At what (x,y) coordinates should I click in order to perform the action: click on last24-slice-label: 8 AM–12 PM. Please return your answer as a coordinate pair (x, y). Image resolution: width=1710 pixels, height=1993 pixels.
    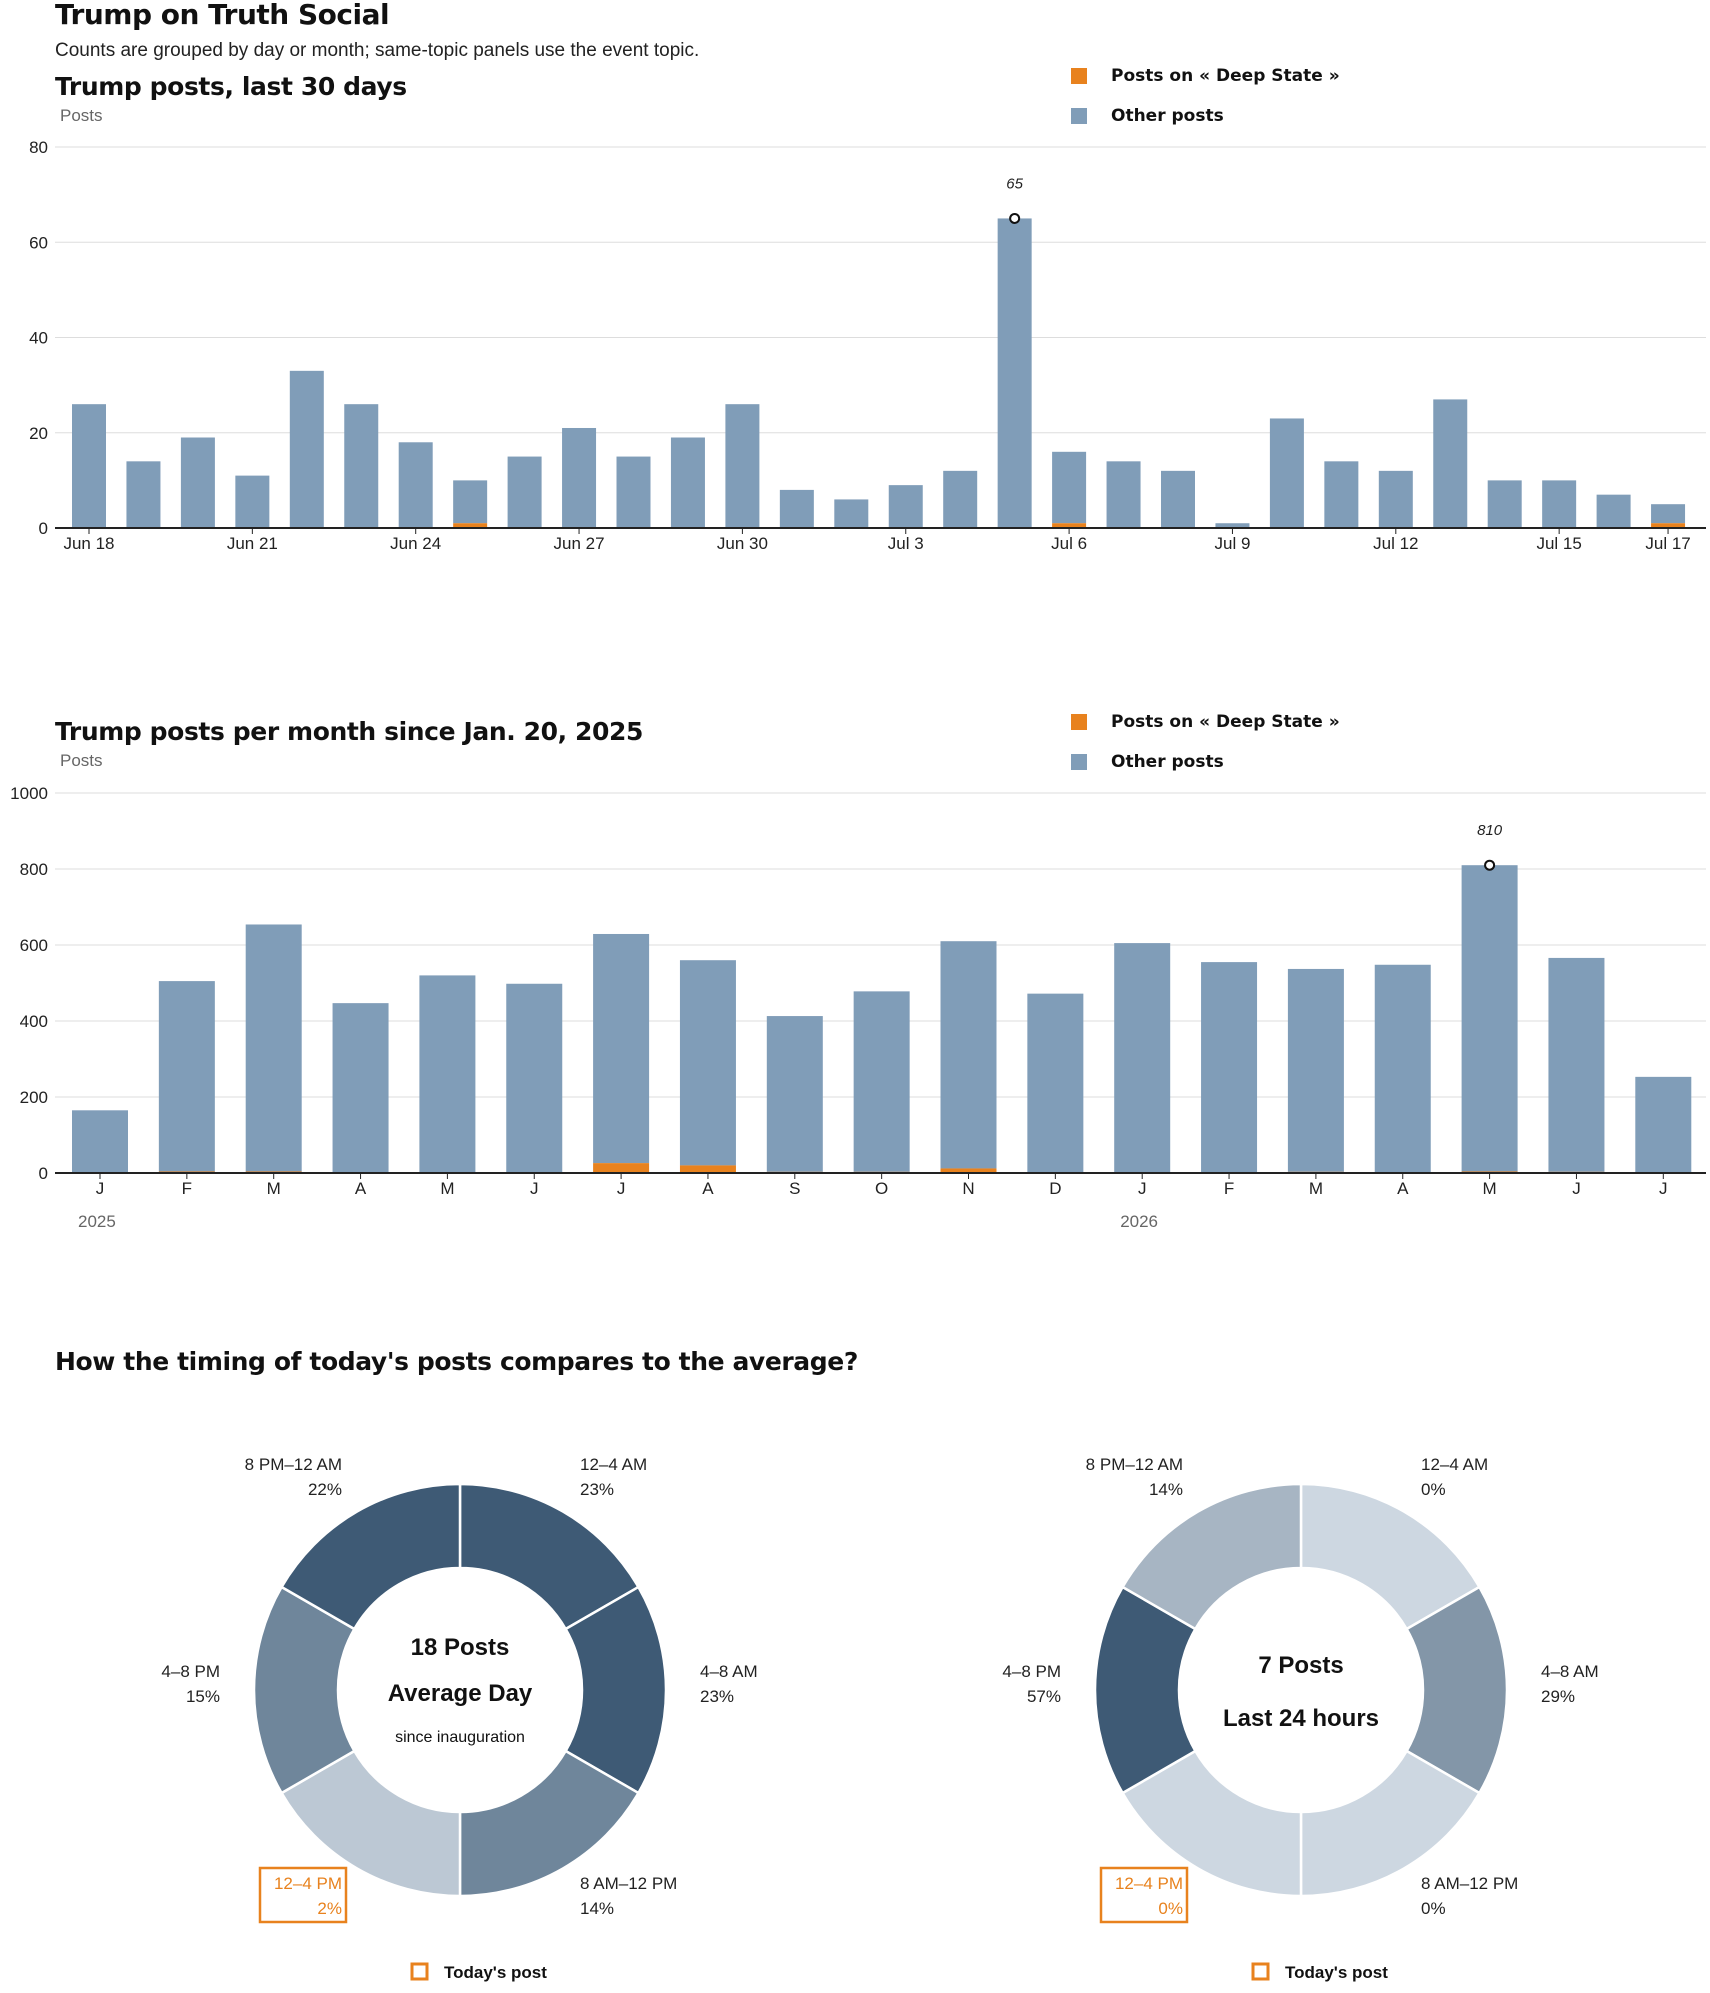
    Looking at the image, I should click on (1469, 1883).